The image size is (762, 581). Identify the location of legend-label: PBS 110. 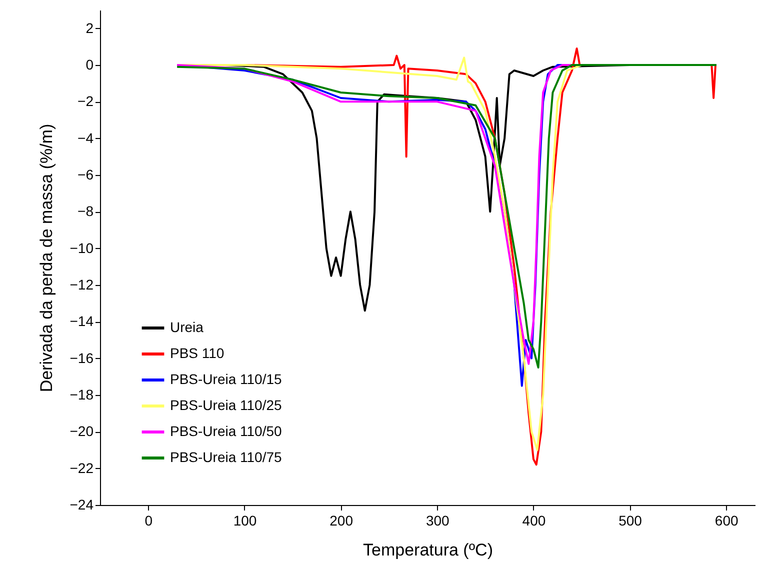
(197, 353).